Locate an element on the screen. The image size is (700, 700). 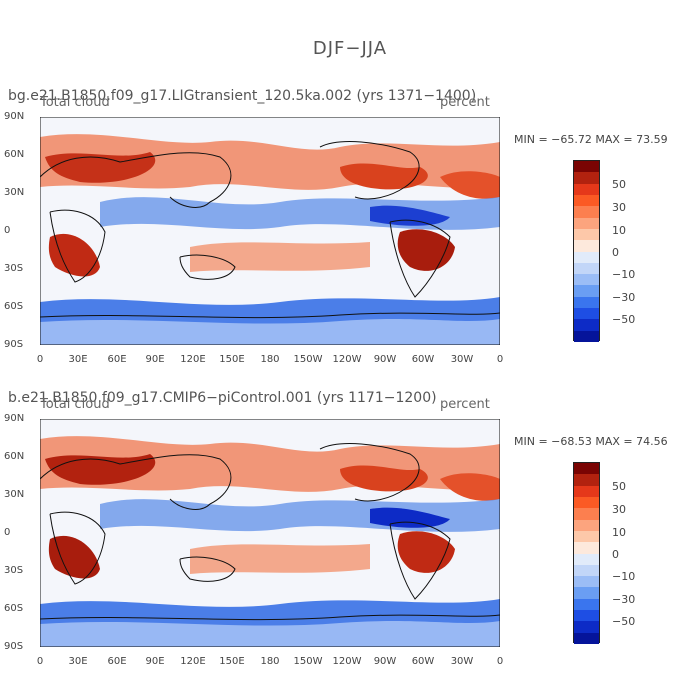
panel2-colorbar-swatches is located at coordinates (586, 553).